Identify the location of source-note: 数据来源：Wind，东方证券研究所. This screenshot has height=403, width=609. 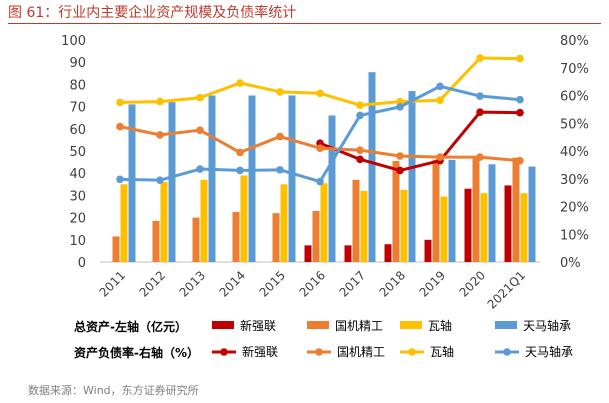
(113, 390).